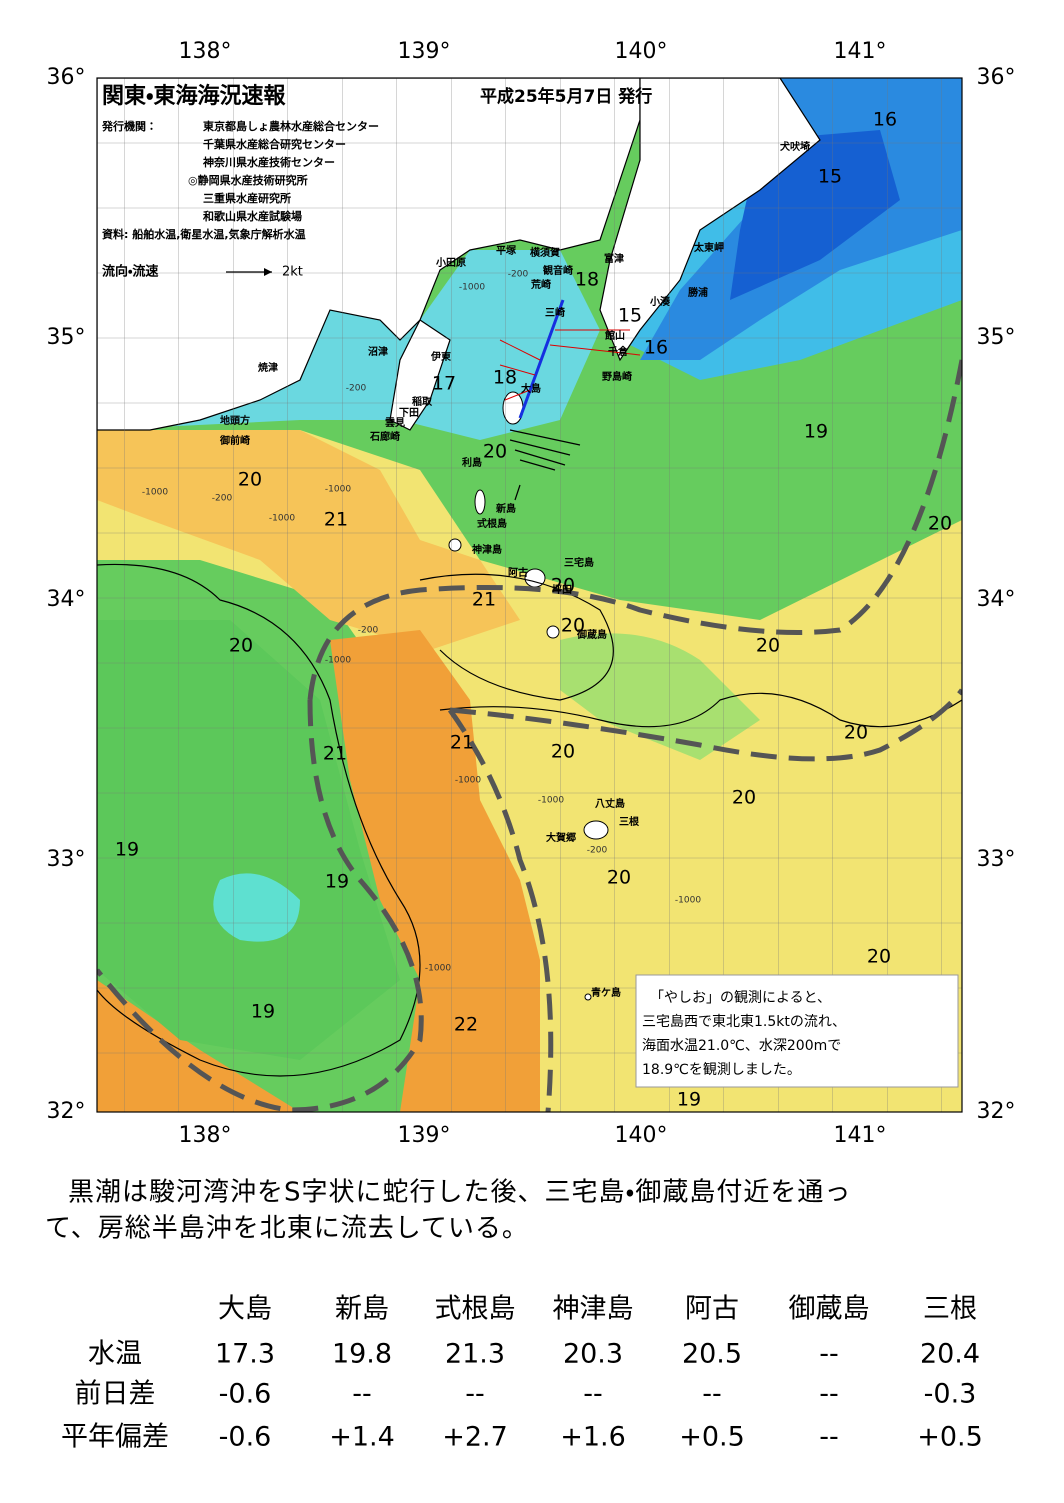 Image resolution: width=1064 pixels, height=1503 pixels. I want to click on issuer: ◎静岡県水産技術研究所, so click(248, 180).